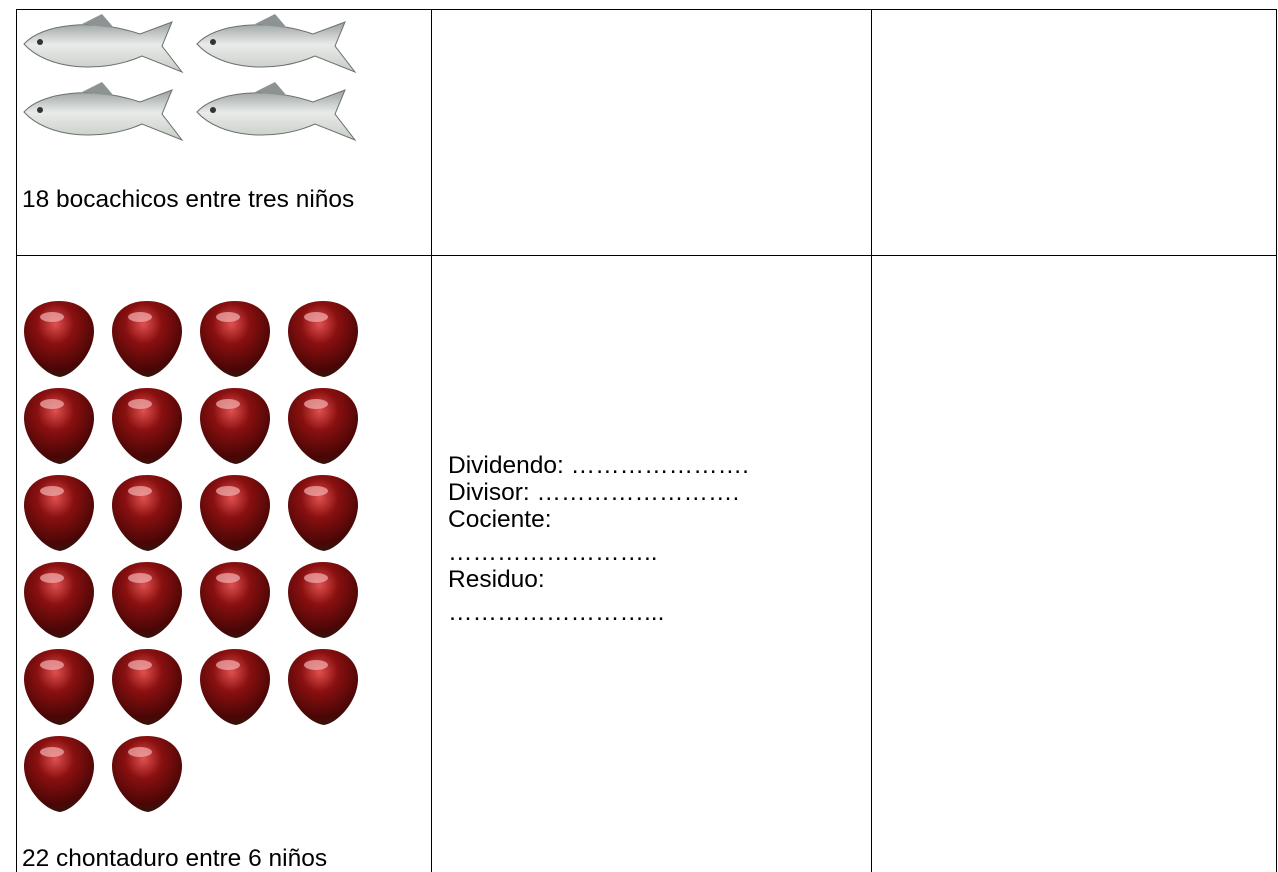 This screenshot has height=872, width=1278. What do you see at coordinates (188, 199) in the screenshot?
I see `cell-caption: 18 bocachicos entre tres niños` at bounding box center [188, 199].